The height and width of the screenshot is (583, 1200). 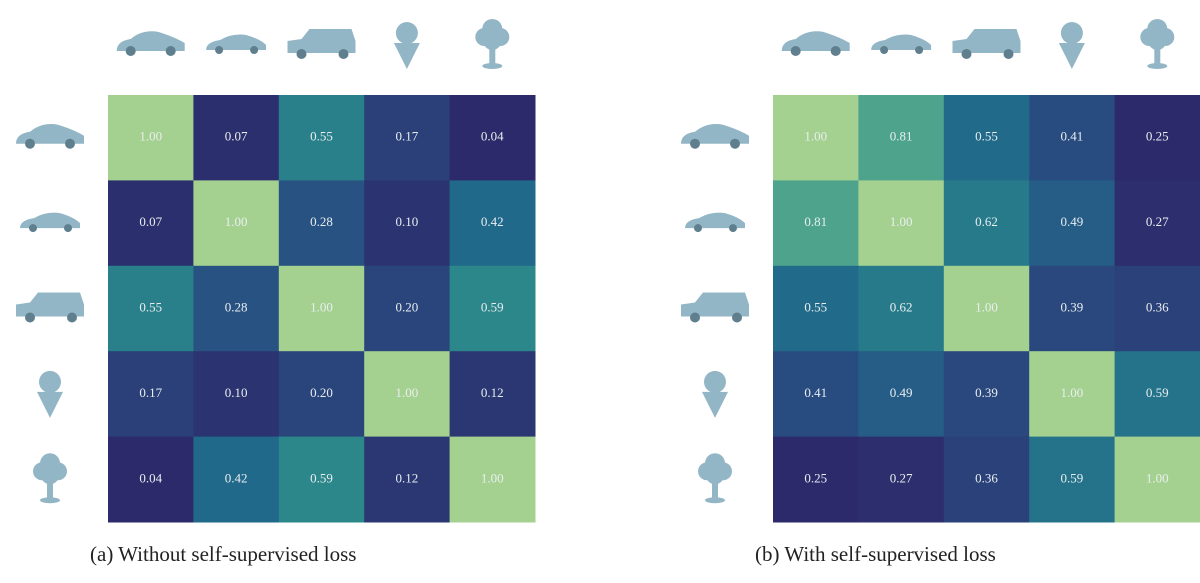 I want to click on cell-label: 0.27, so click(x=901, y=477).